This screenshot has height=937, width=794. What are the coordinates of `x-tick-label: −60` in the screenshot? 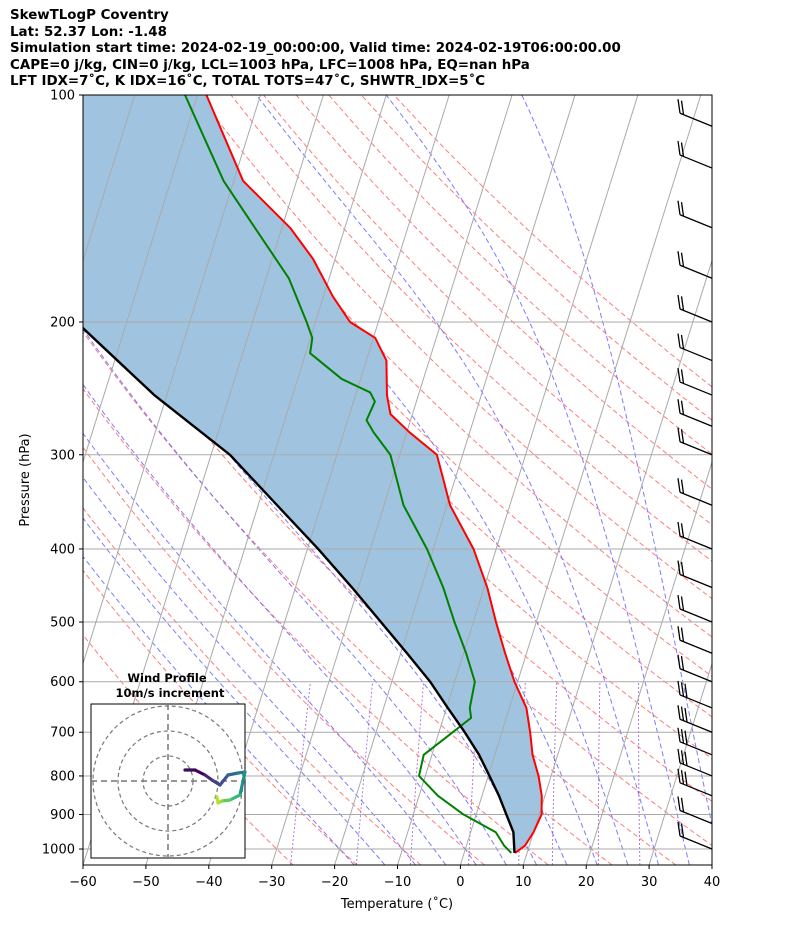 It's located at (82, 882).